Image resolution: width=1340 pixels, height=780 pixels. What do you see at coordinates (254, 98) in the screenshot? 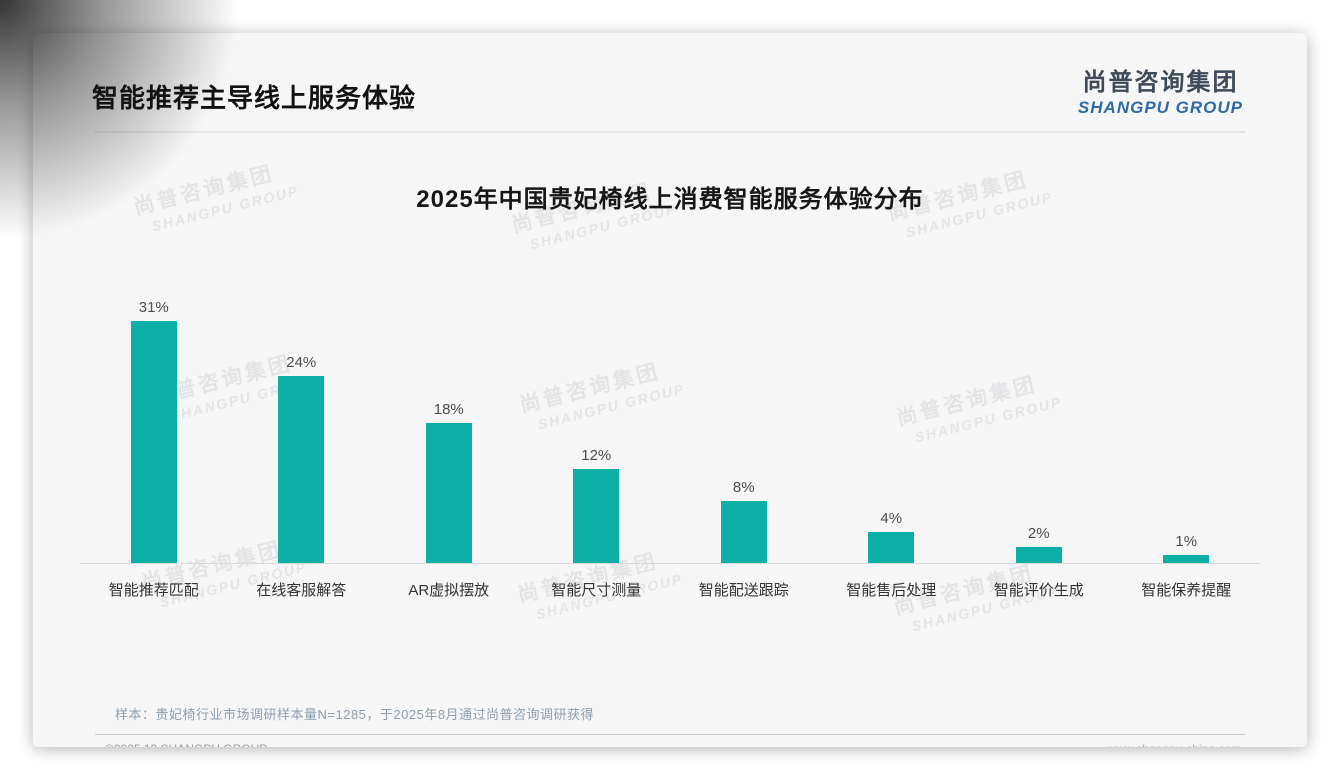
I see `page-title: 智能推荐主导线上服务体验` at bounding box center [254, 98].